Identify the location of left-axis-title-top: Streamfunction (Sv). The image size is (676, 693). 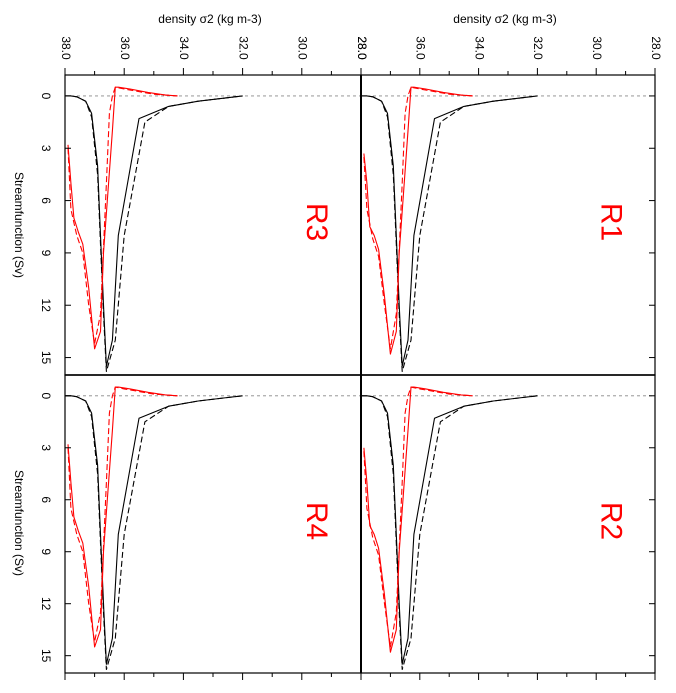
(19, 225).